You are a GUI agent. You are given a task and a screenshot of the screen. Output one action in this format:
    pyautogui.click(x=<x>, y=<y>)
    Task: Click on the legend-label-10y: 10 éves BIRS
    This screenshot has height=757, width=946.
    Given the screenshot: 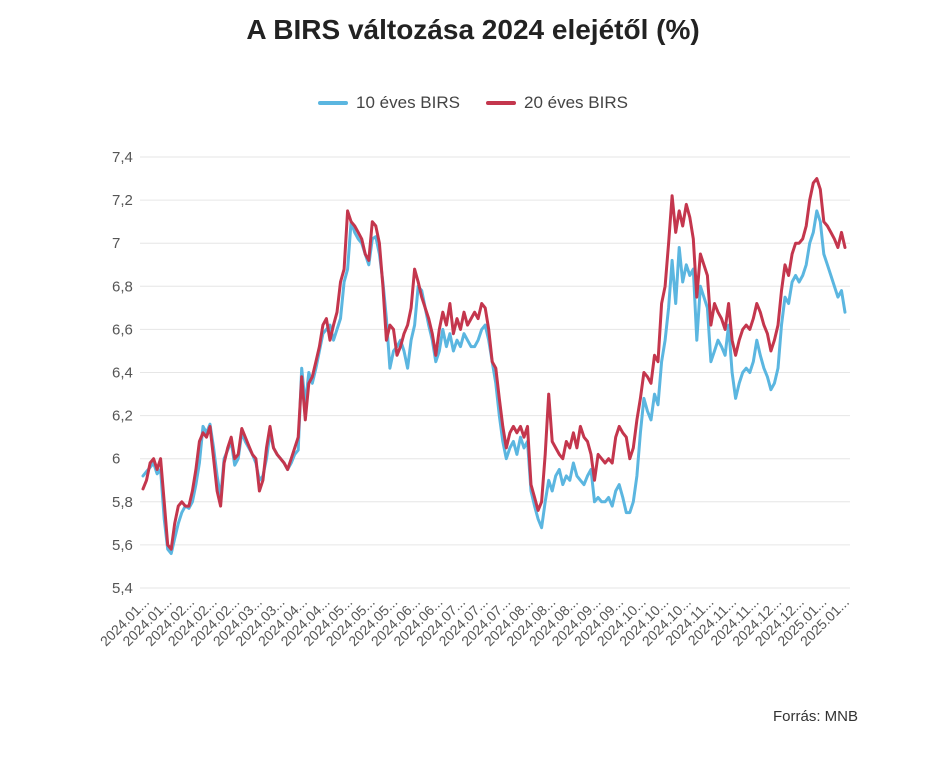 What is the action you would take?
    pyautogui.click(x=408, y=102)
    